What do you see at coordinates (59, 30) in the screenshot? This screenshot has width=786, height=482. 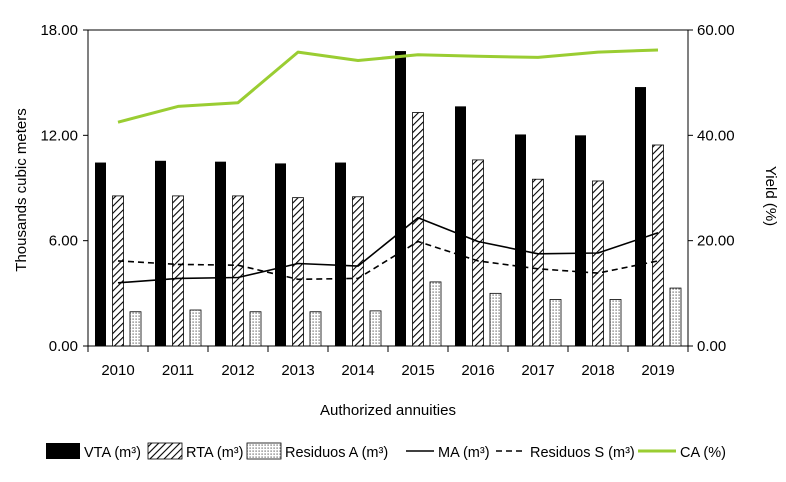 I see `y-tick-label: 18.00` at bounding box center [59, 30].